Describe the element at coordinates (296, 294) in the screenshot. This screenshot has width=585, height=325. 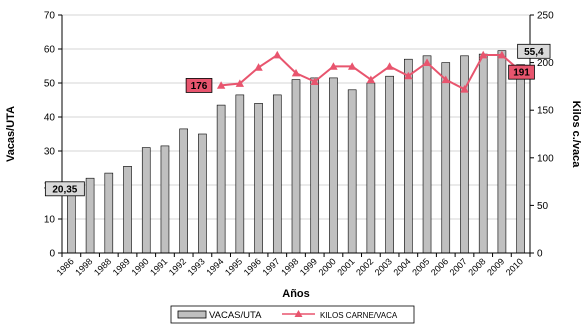
I see `x-axis-title: Años` at that location.